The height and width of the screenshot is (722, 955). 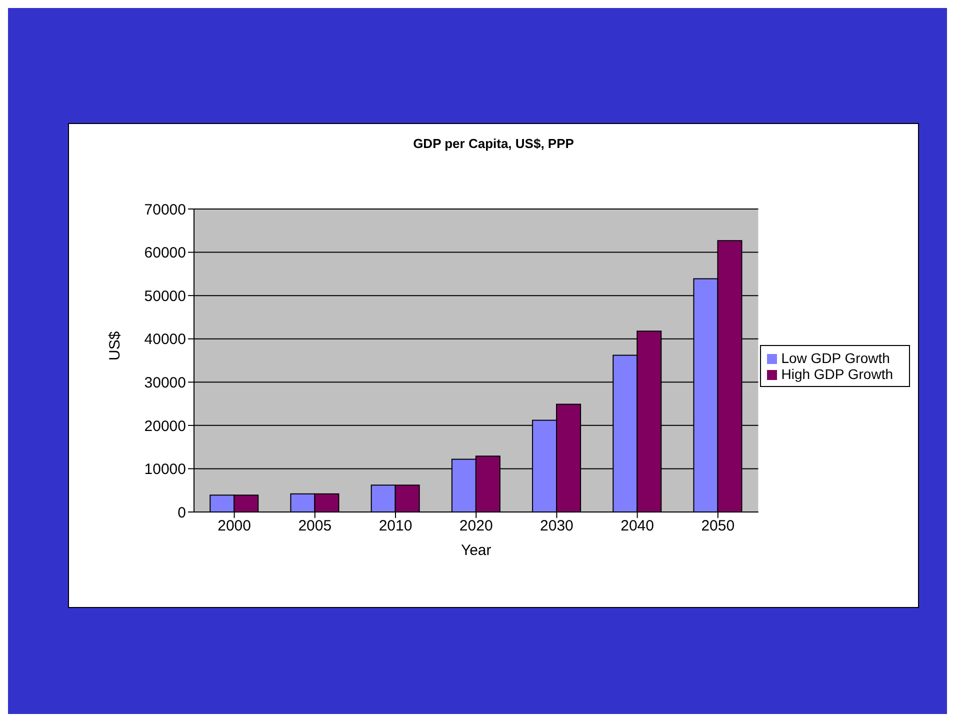 What do you see at coordinates (637, 526) in the screenshot?
I see `x-tick-label: 2040` at bounding box center [637, 526].